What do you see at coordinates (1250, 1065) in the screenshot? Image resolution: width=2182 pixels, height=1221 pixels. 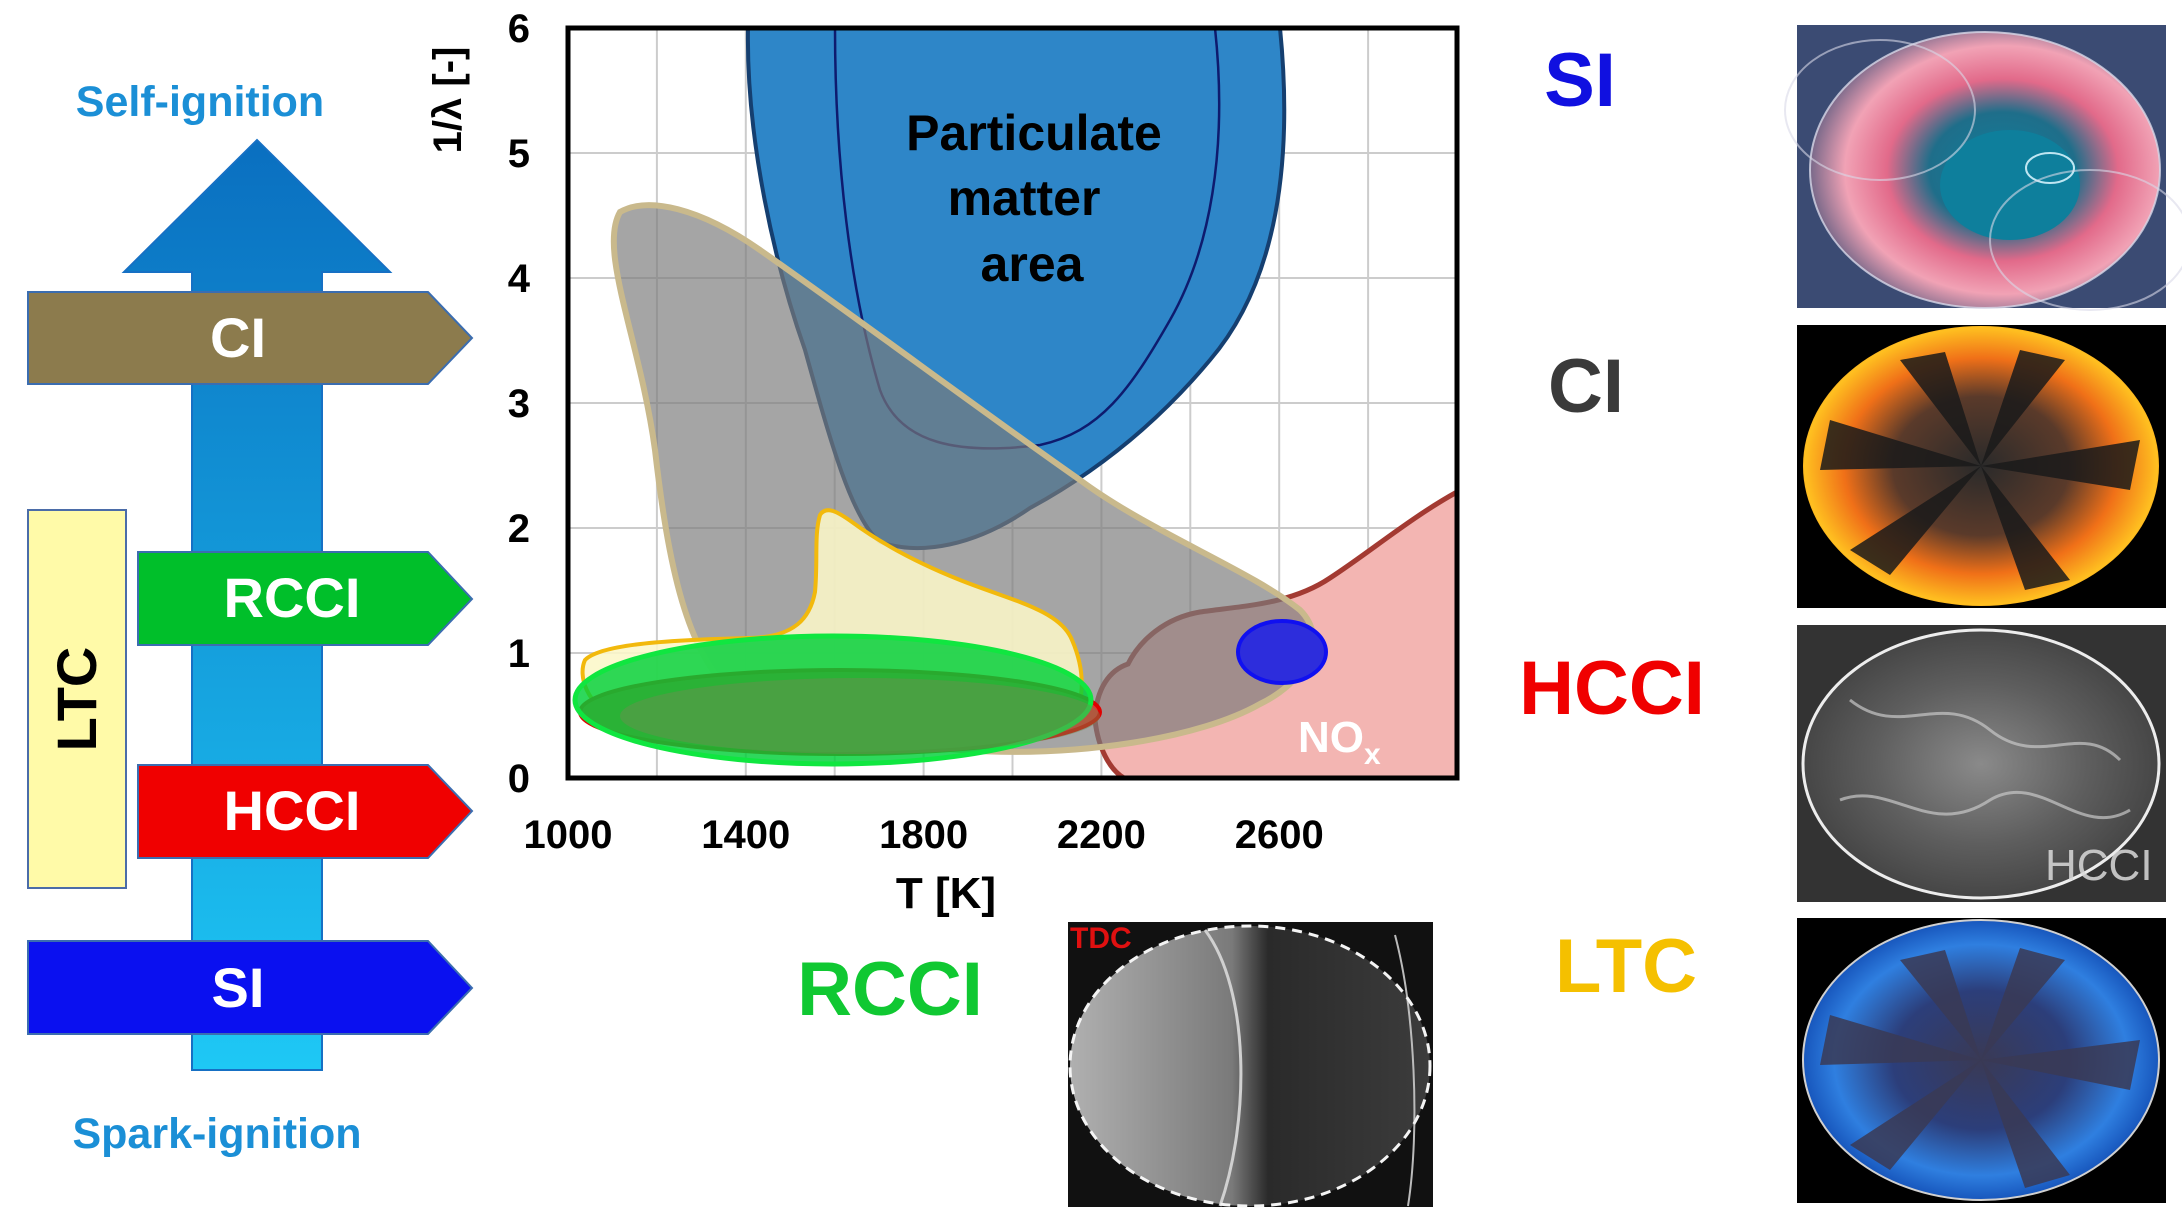 I see `rcci-combustion-image: TDC` at bounding box center [1250, 1065].